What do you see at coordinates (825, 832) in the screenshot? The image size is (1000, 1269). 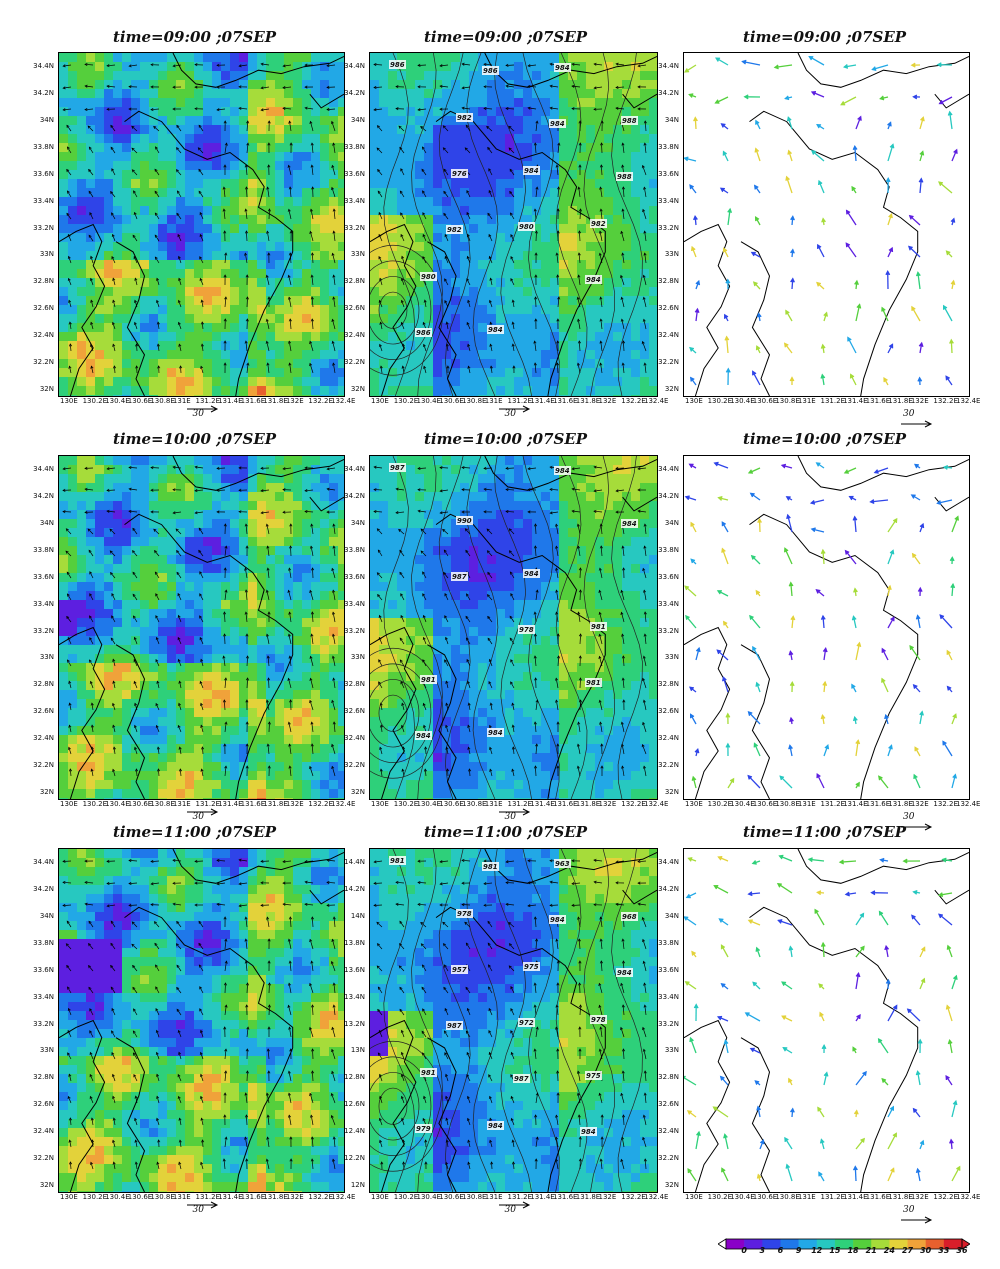 I see `panel-title: time=11:00 ;07SEP` at bounding box center [825, 832].